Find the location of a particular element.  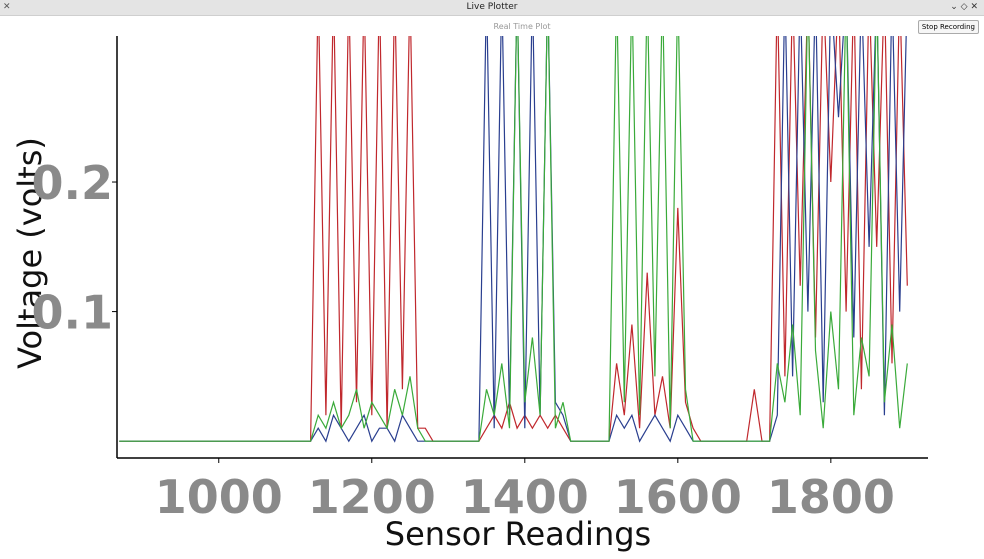

x-axis-label: Sensor Readings is located at coordinates (518, 534).